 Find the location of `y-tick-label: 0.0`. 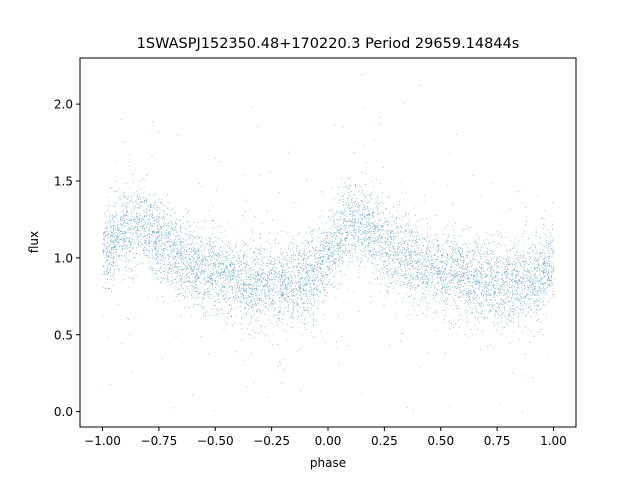

y-tick-label: 0.0 is located at coordinates (63, 412).